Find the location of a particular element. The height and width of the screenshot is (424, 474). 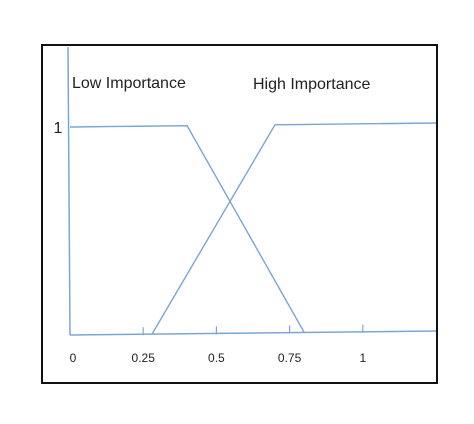

series-label-high-importance: High Importance is located at coordinates (311, 84).